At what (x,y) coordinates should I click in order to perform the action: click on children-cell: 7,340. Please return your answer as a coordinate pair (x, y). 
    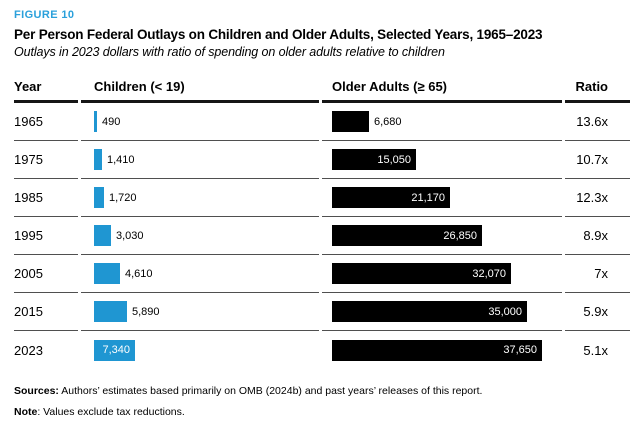
    Looking at the image, I should click on (200, 350).